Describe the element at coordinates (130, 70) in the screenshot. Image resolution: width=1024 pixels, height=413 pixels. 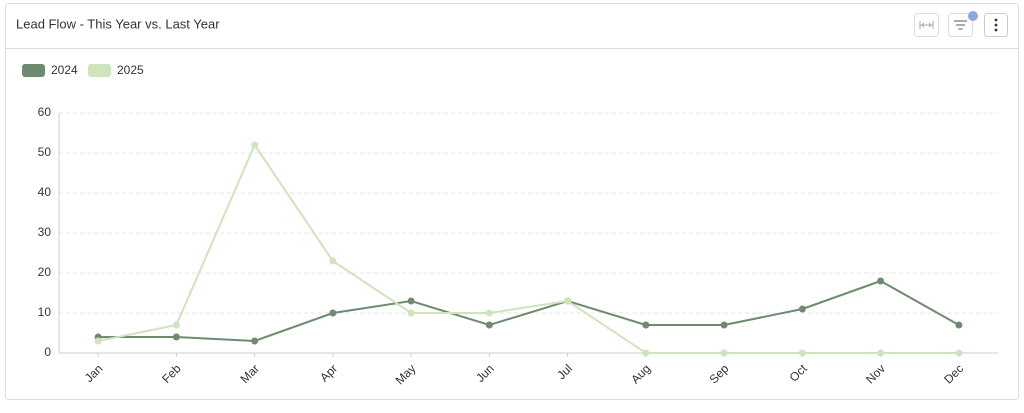
I see `legend-label: 2025` at that location.